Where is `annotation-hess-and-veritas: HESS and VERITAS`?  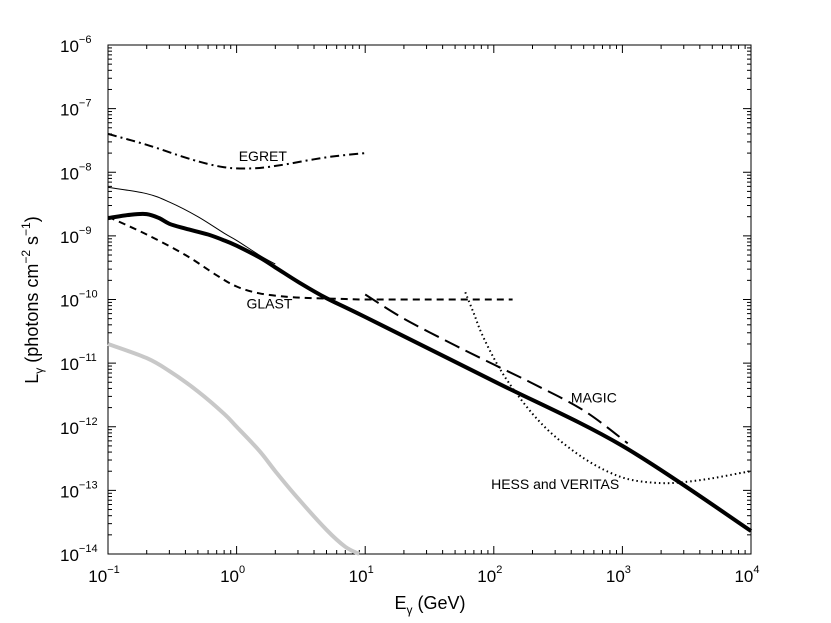 annotation-hess-and-veritas: HESS and VERITAS is located at coordinates (555, 484).